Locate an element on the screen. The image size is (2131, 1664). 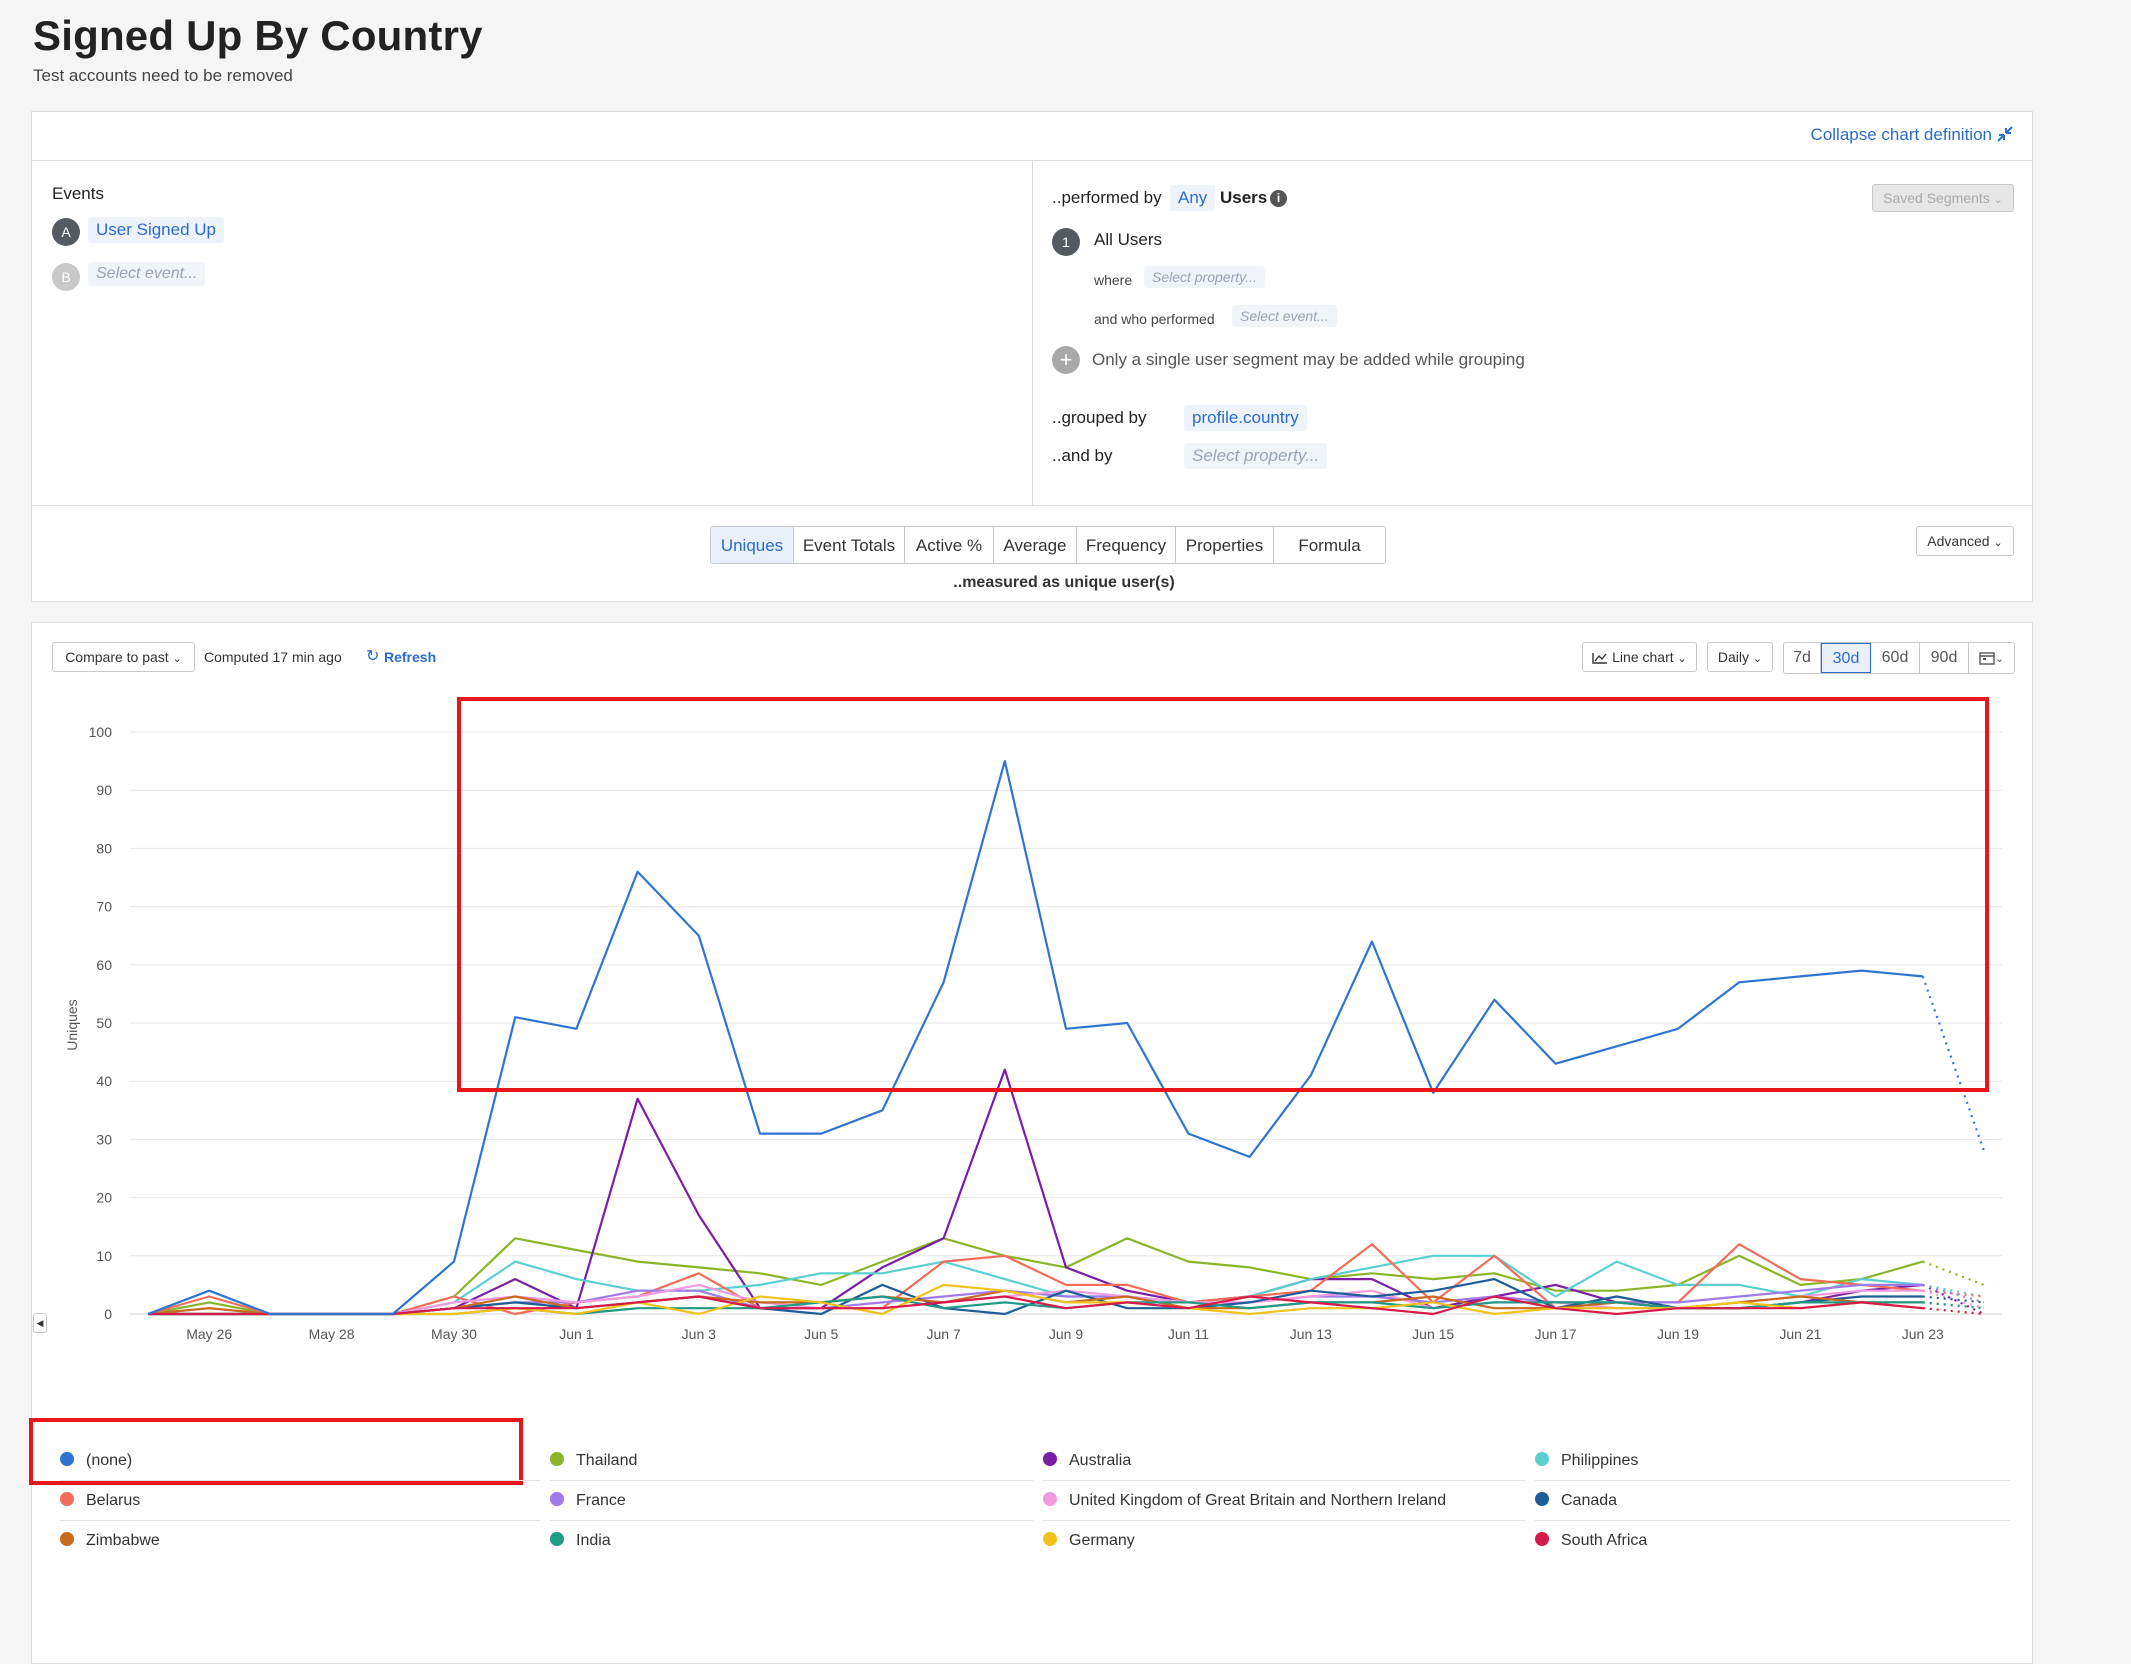
x-tick-label: Jun 21 is located at coordinates (1800, 1334).